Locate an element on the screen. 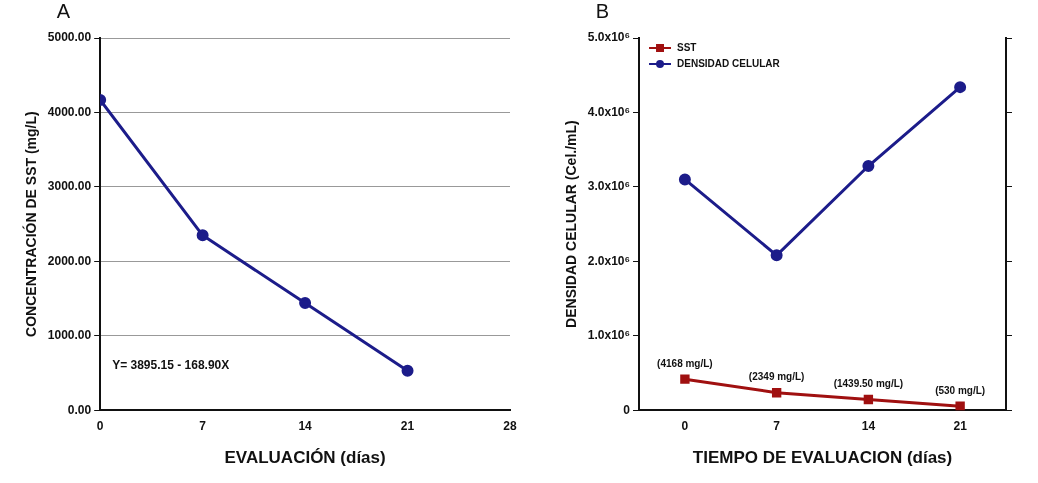  x-axis-title: TIEMPO DE EVALUACION (días) is located at coordinates (822, 458).